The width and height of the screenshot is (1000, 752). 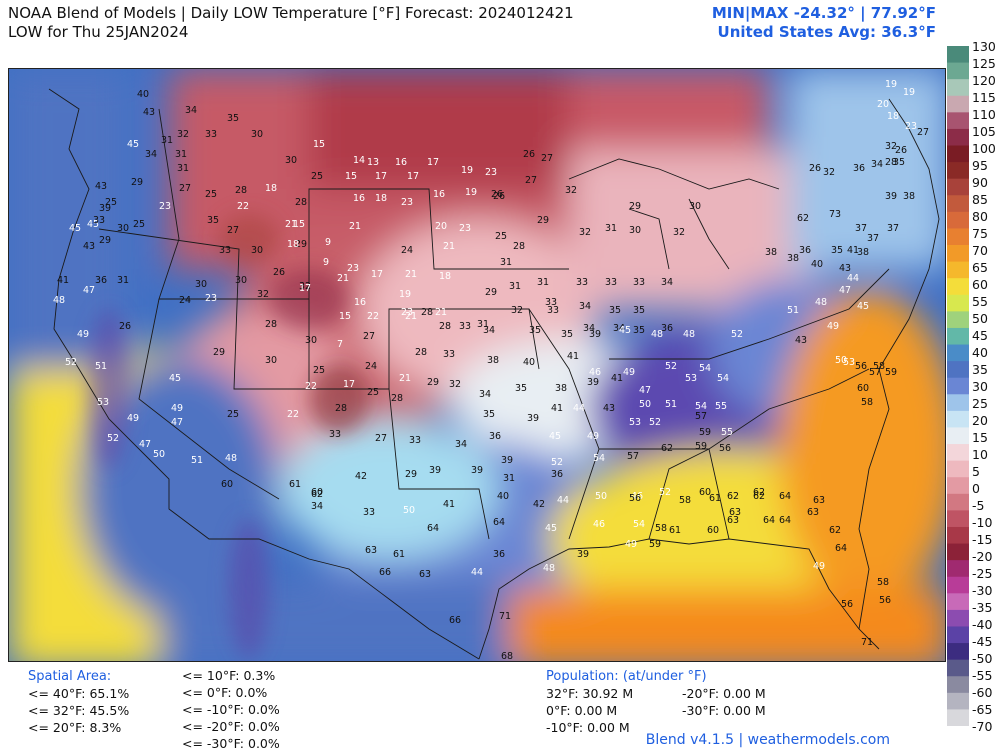 What do you see at coordinates (909, 92) in the screenshot?
I see `temperature-label: 19` at bounding box center [909, 92].